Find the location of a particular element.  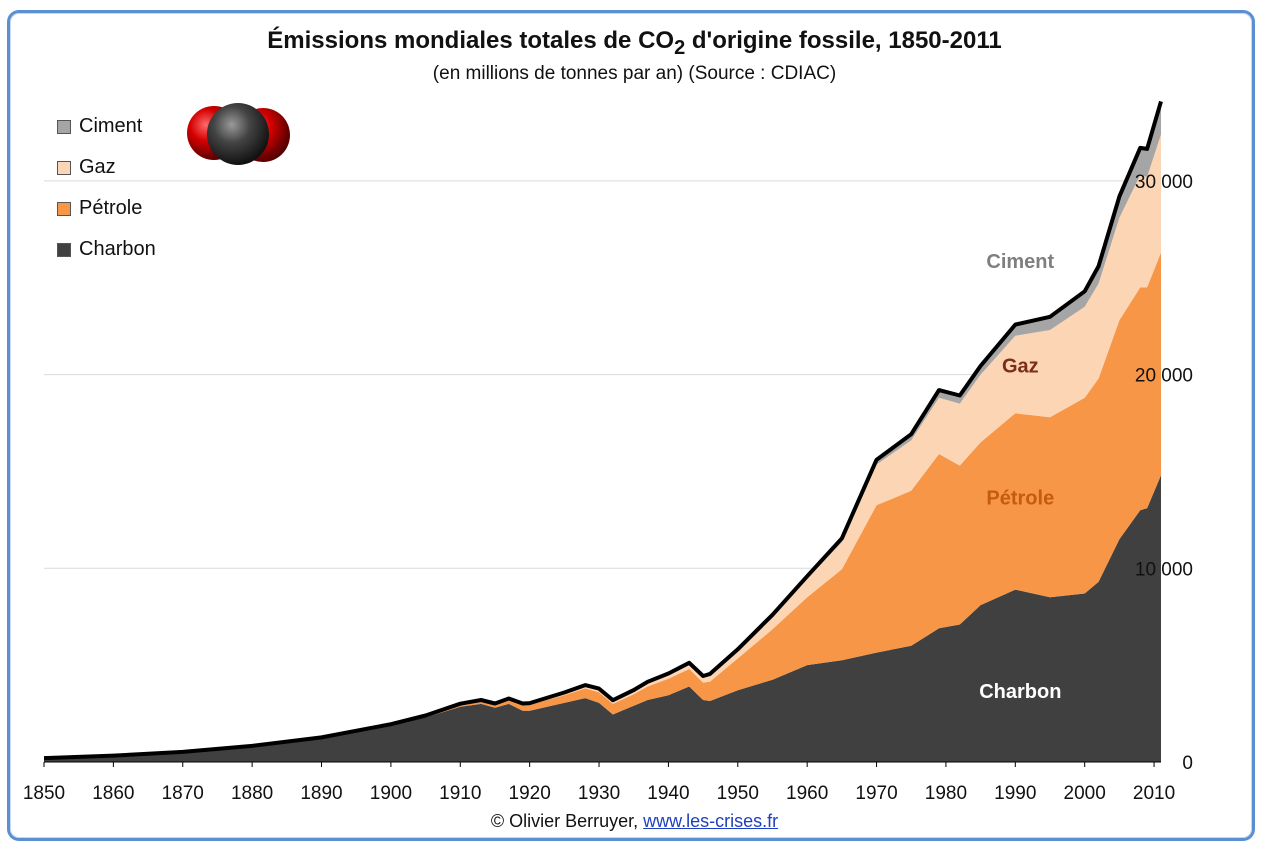

y-tick-label: 20 000 is located at coordinates (1164, 376).